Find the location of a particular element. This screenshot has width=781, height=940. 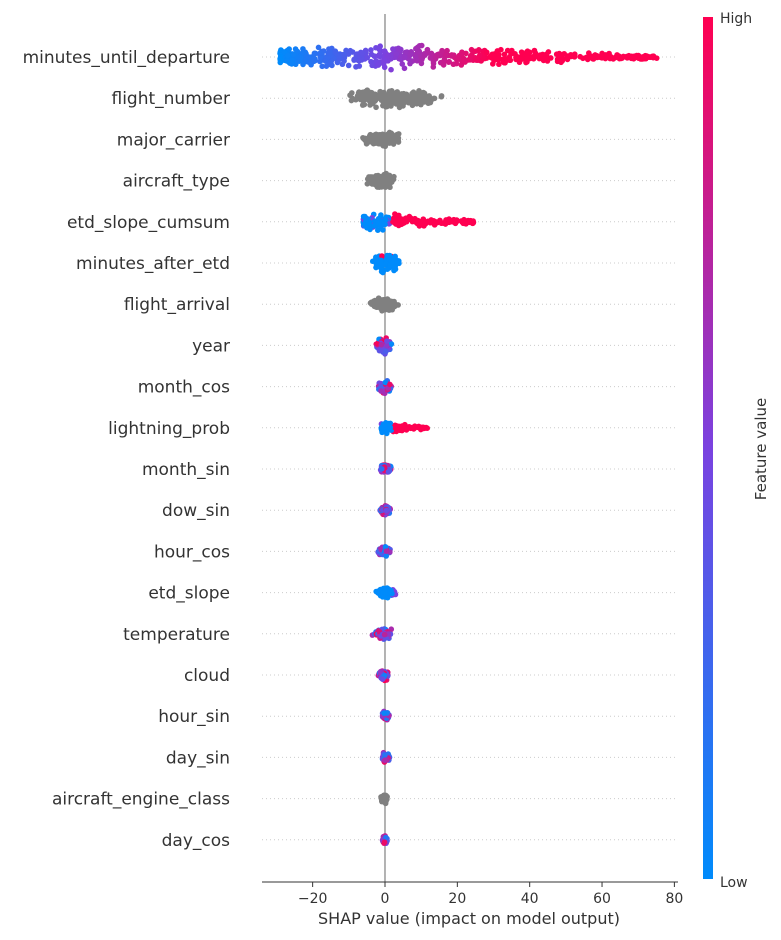

feature-label: dow_sin is located at coordinates (196, 511).